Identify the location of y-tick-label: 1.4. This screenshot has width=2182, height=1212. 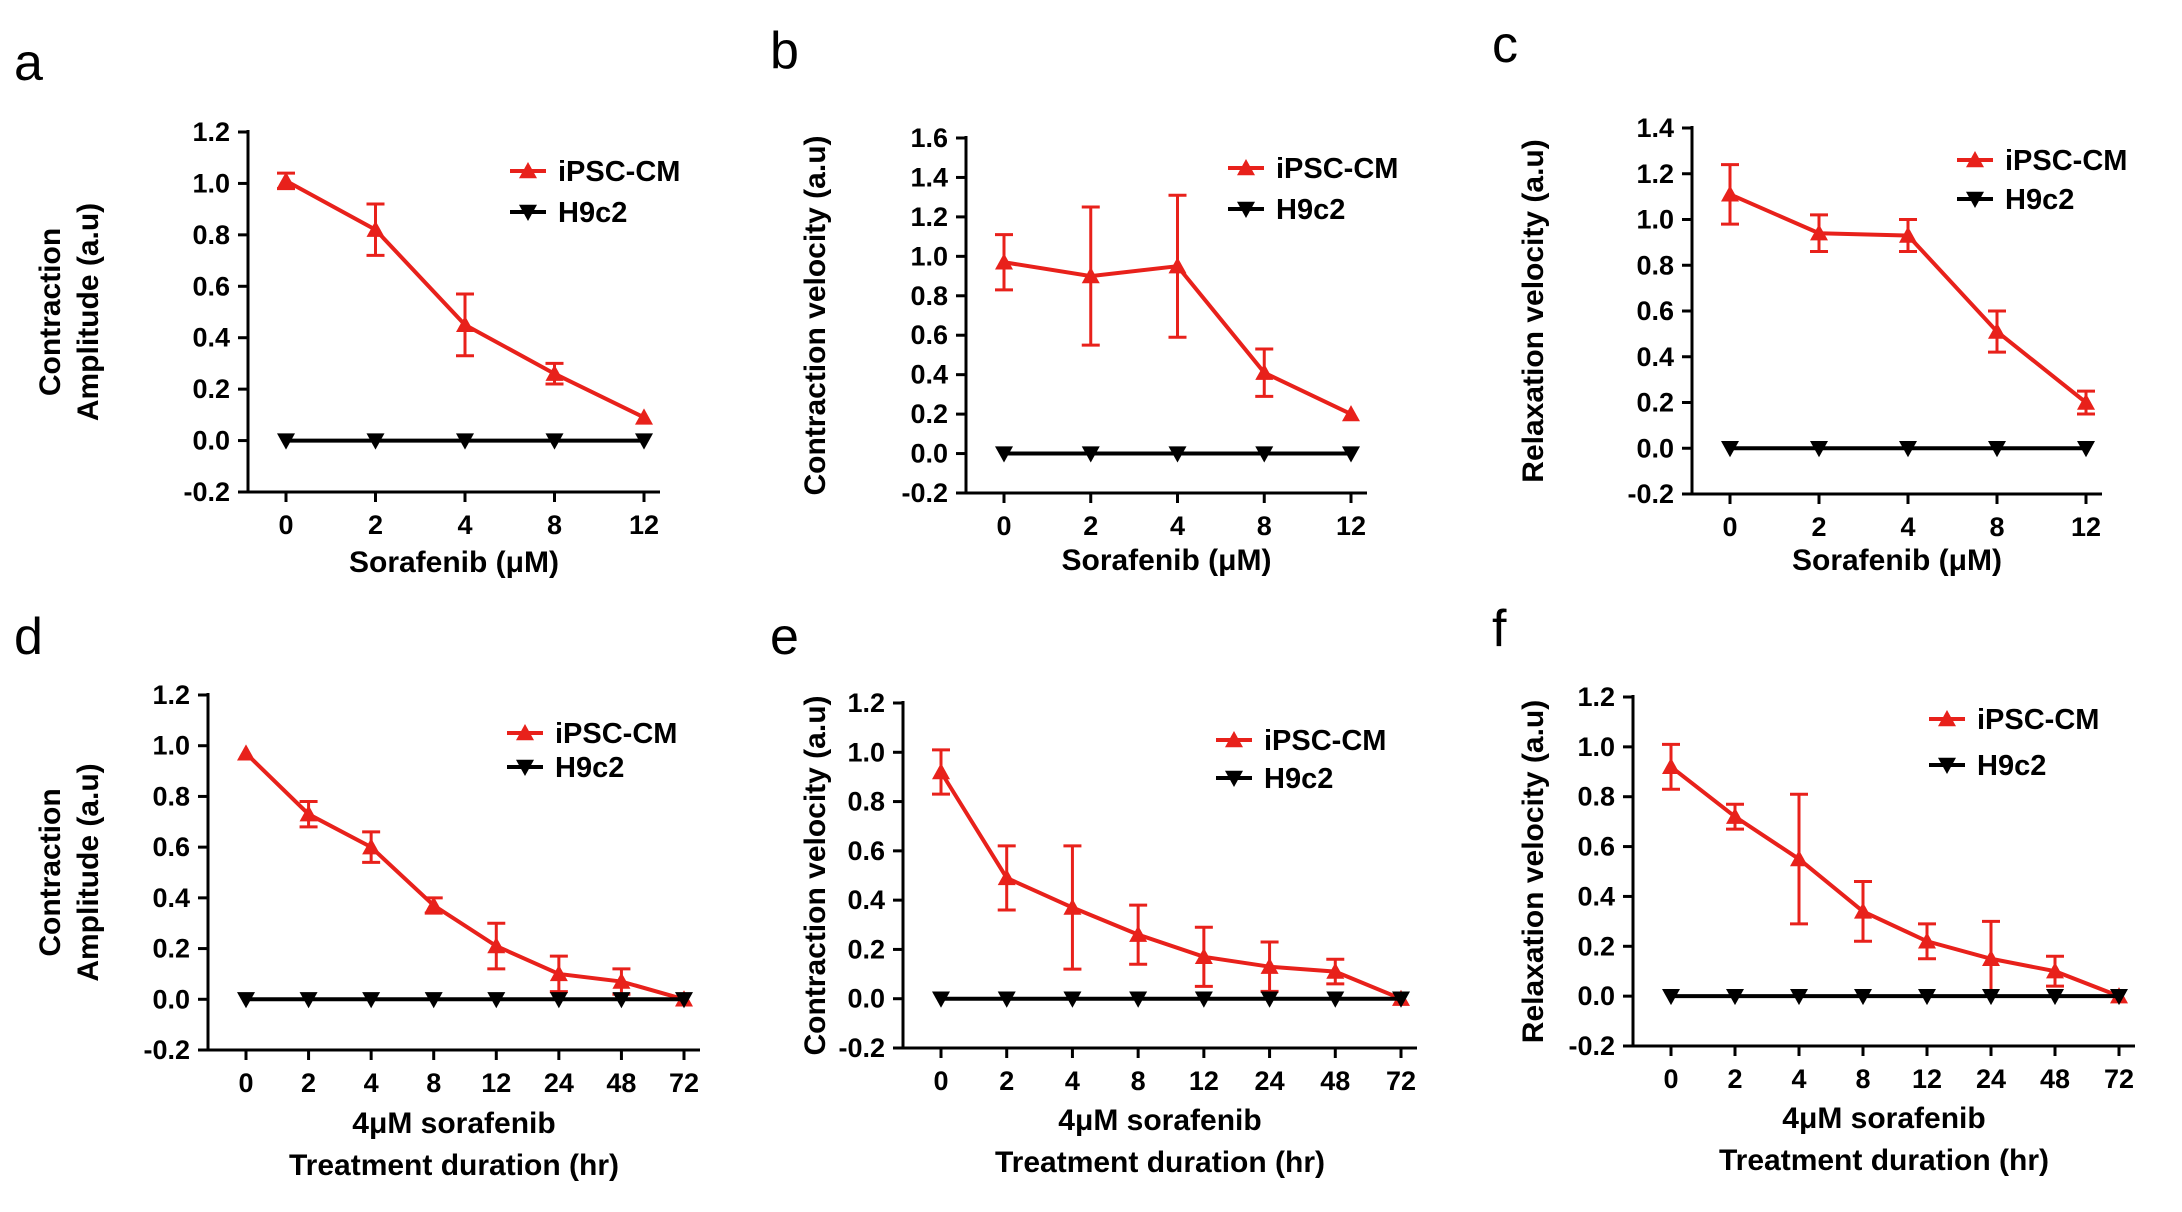
(929, 177).